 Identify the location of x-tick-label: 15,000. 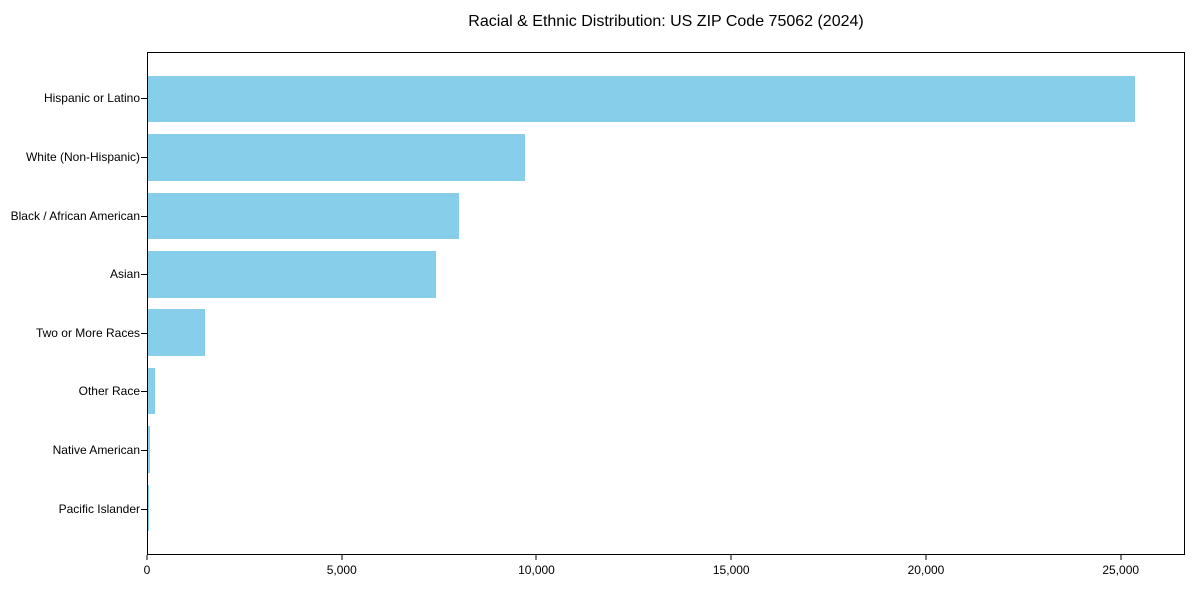
(731, 570).